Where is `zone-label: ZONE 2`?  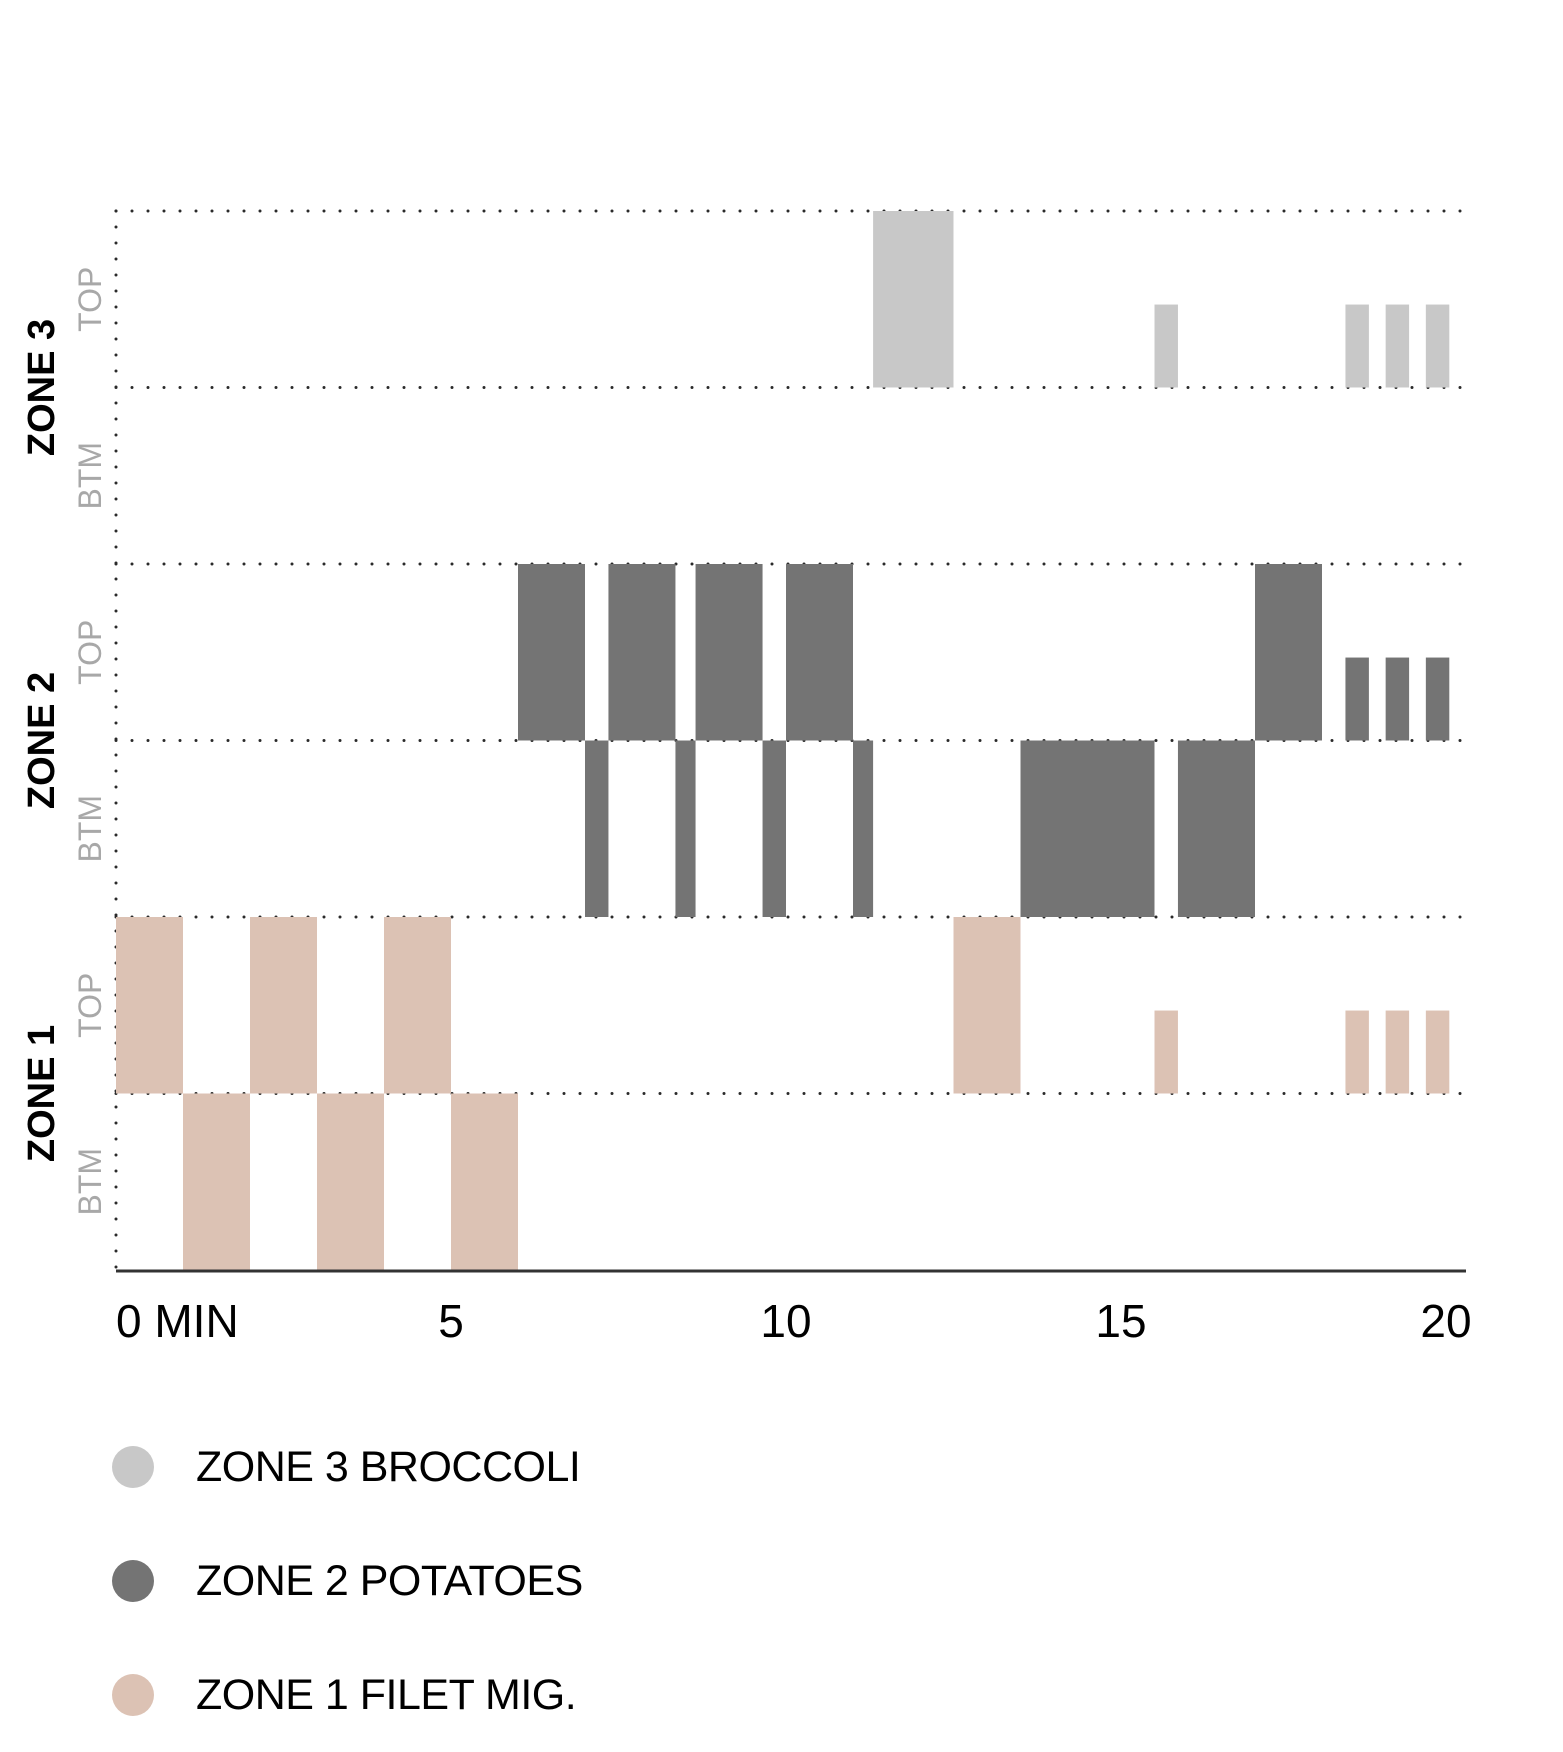
zone-label: ZONE 2 is located at coordinates (42, 740).